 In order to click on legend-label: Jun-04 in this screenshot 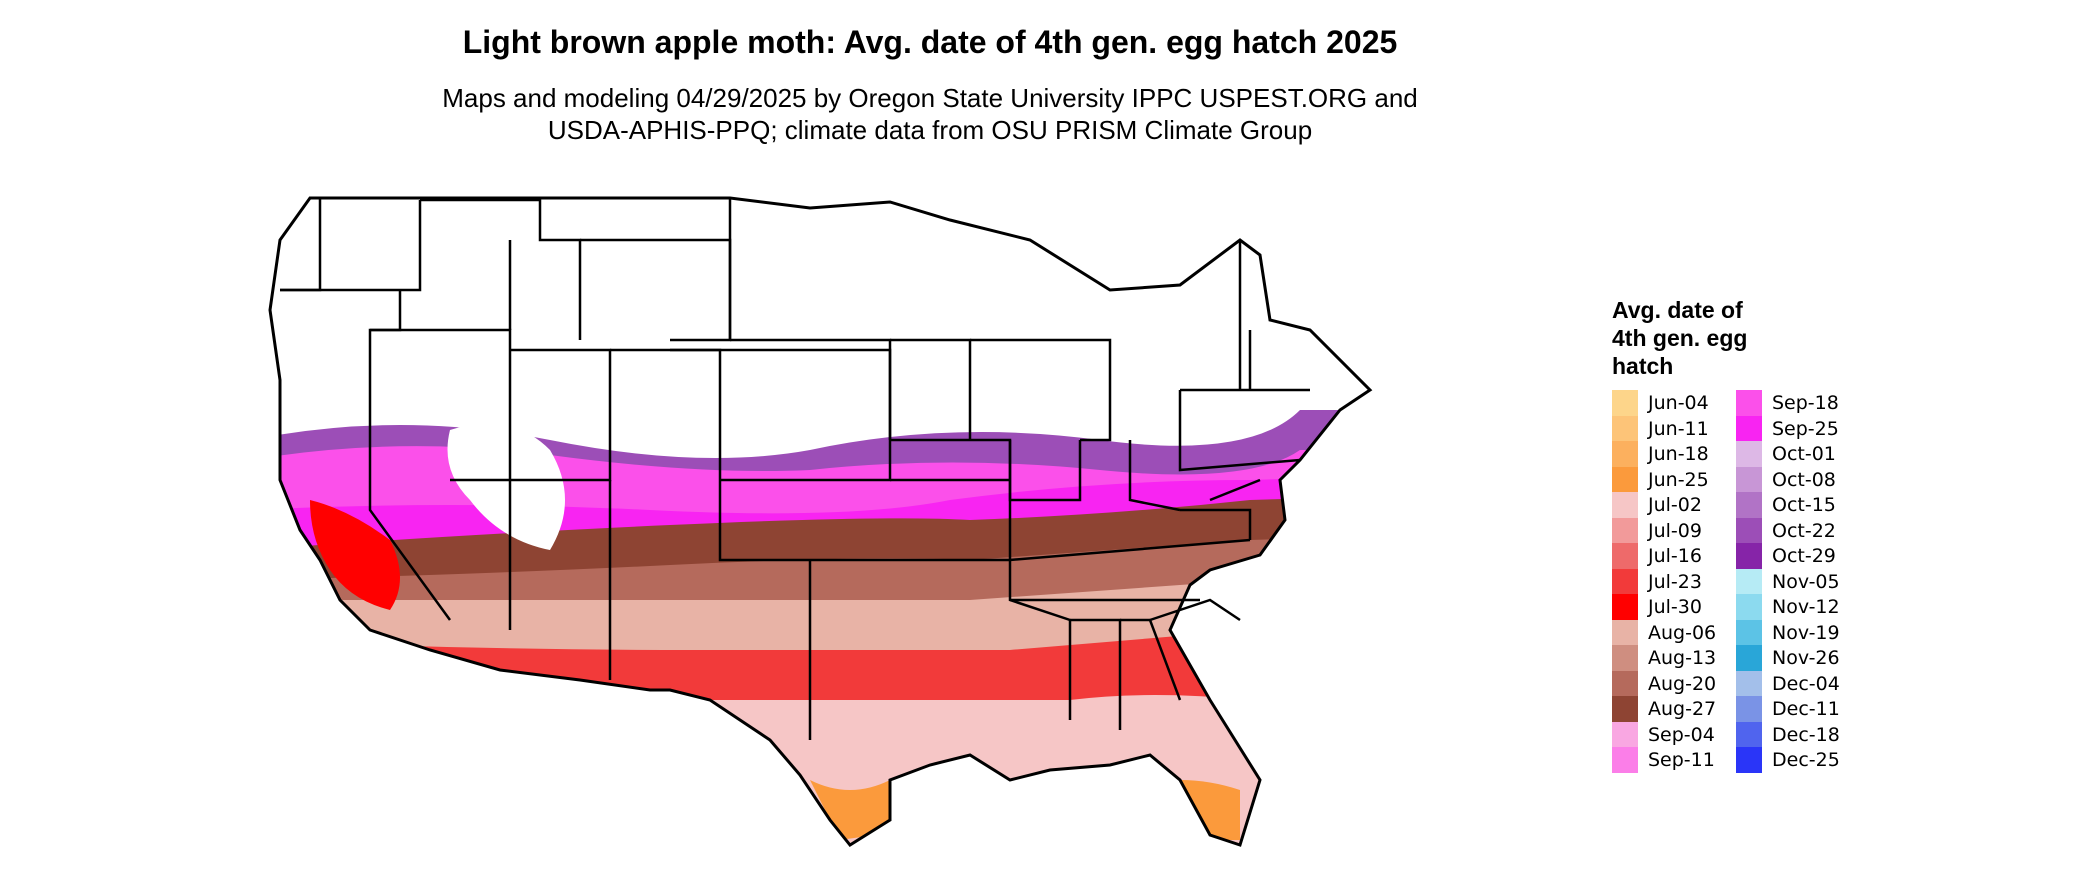, I will do `click(1678, 403)`.